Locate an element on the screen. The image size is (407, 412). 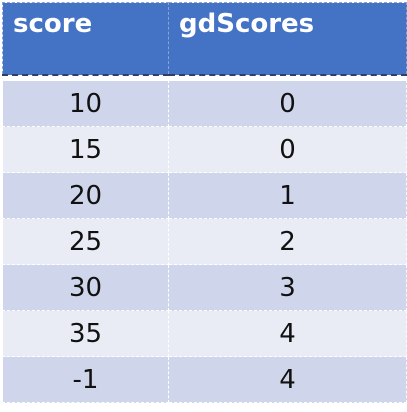
header-gdscores: gdScores is located at coordinates (287, 39).